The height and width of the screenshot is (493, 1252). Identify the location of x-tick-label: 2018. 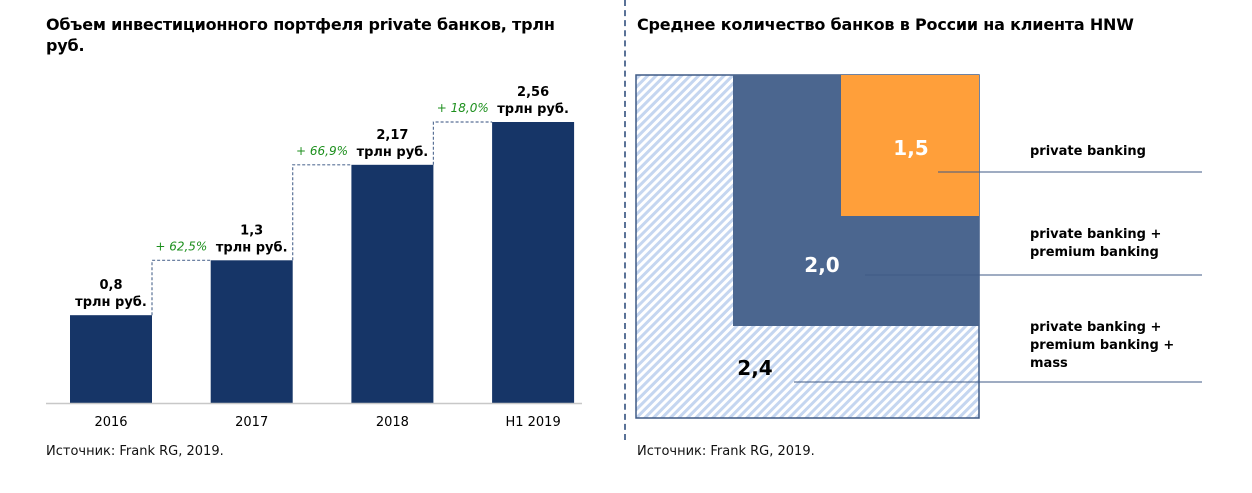
(392, 422).